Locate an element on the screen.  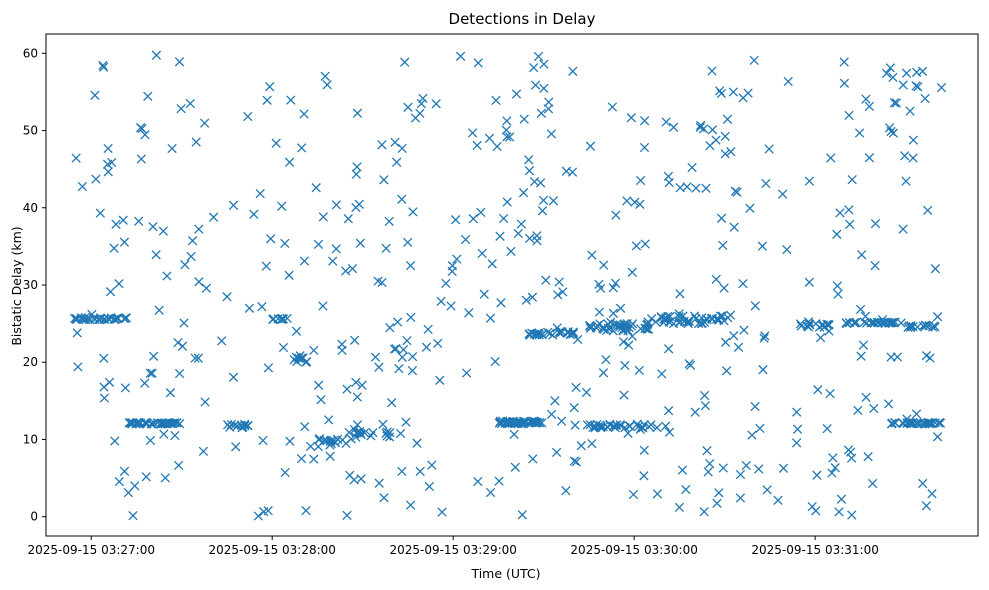
y-tick-label: 50 is located at coordinates (30, 131).